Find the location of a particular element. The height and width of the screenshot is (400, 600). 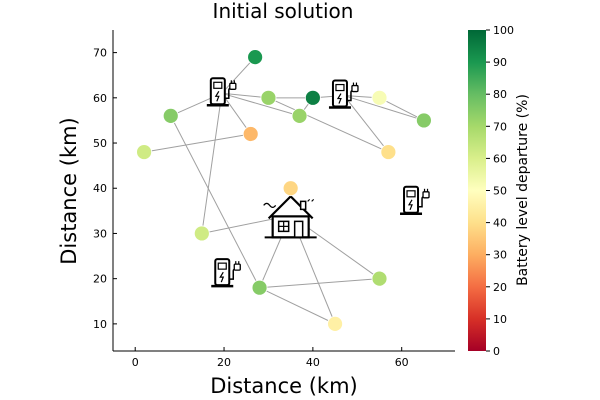

colorbar-tick-label: 90 is located at coordinates (500, 62).